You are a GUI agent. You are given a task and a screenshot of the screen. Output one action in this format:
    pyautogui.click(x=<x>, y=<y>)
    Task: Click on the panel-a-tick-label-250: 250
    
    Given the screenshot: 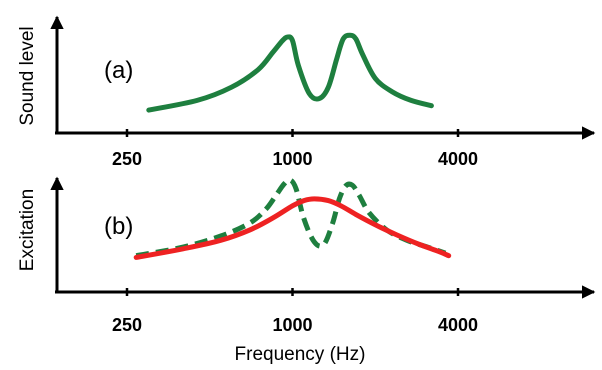 What is the action you would take?
    pyautogui.click(x=127, y=159)
    